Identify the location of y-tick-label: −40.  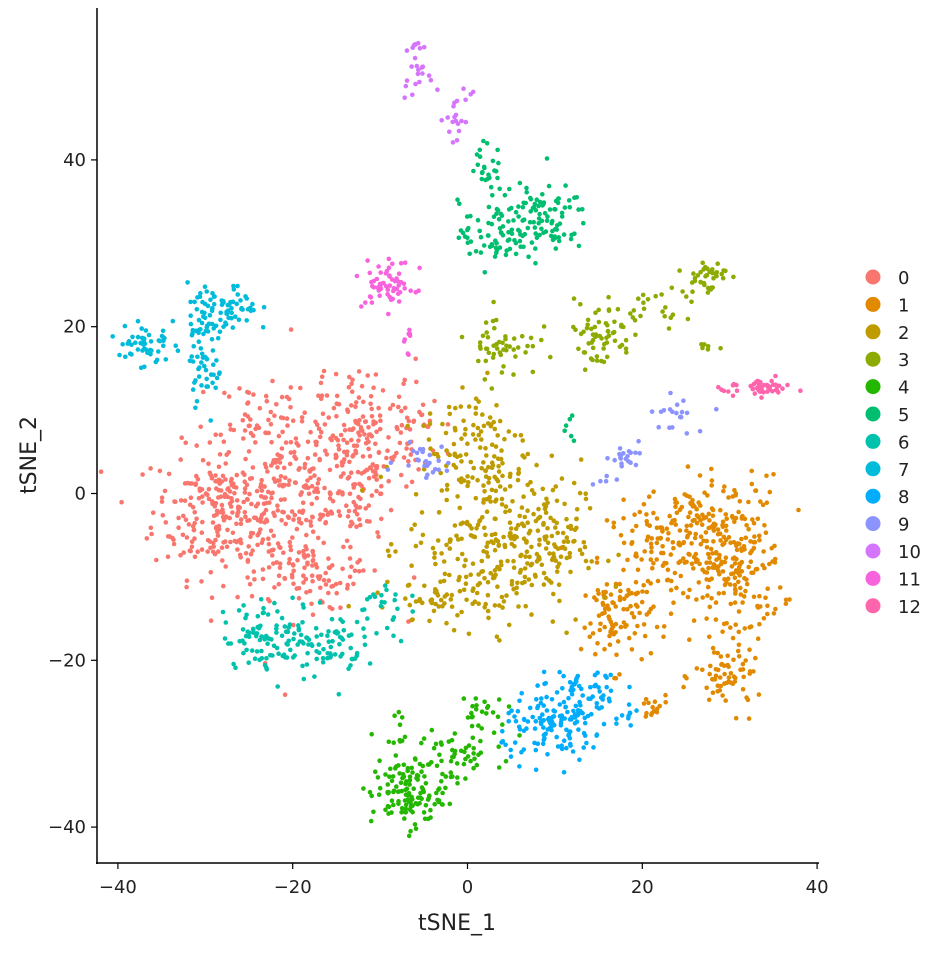
(67, 827).